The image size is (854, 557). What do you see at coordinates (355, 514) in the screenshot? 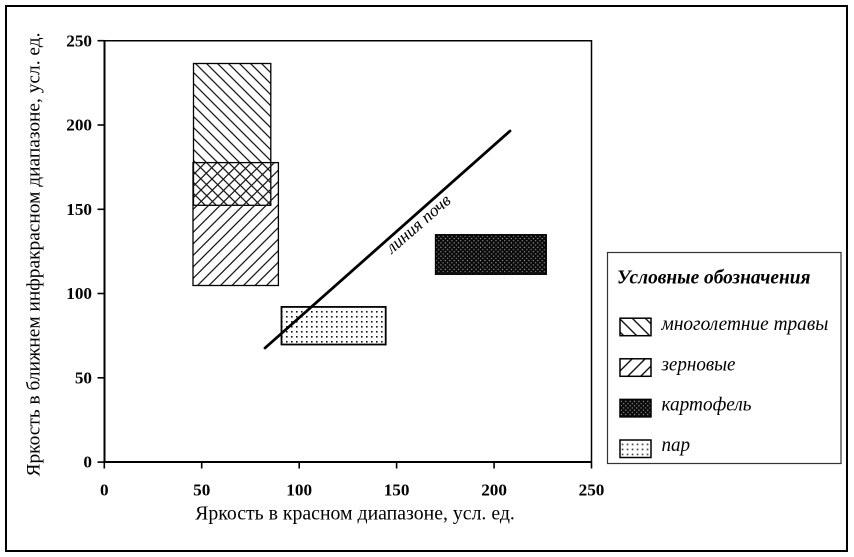
I see `svg-text:Яркость в красном диапазоне, у: Яркость в красном диапазоне, усл. ед.` at bounding box center [355, 514].